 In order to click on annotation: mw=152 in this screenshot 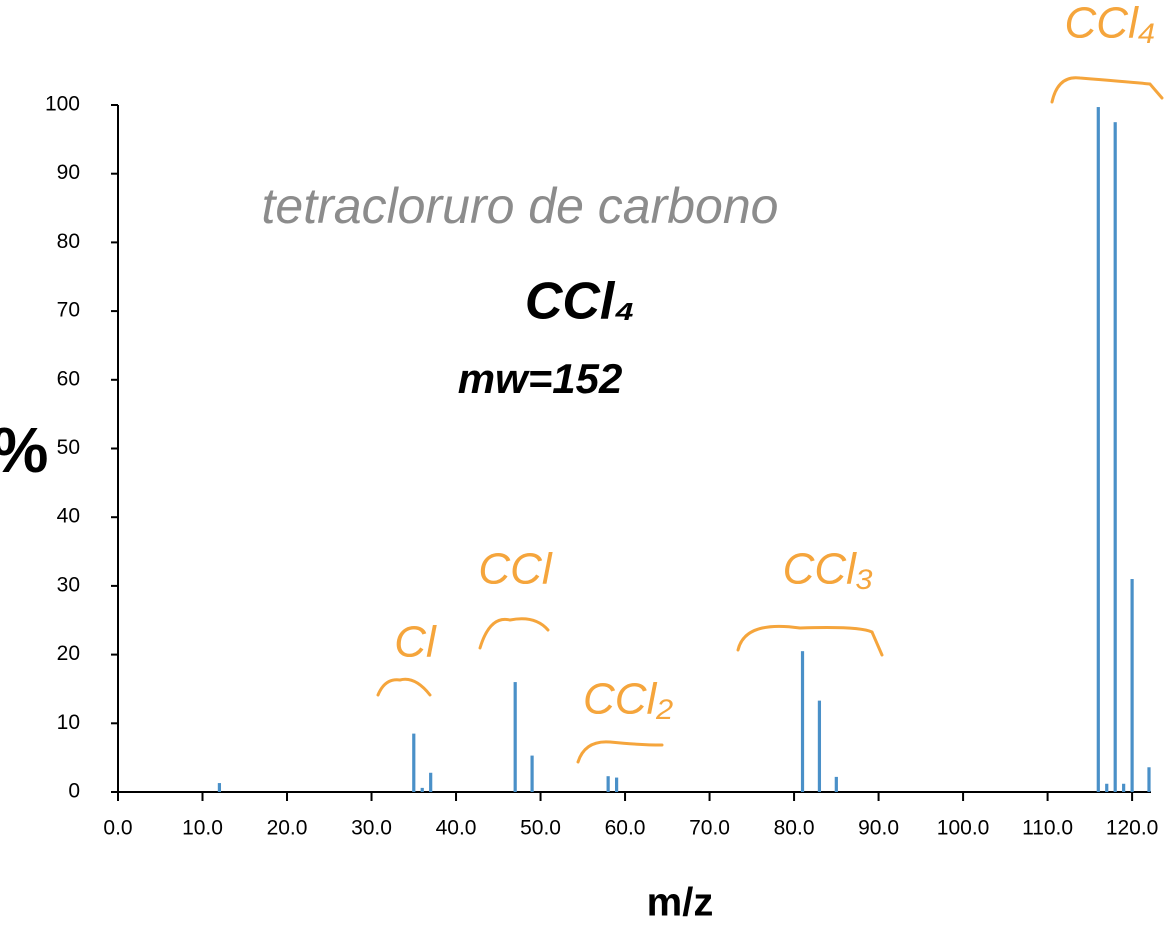, I will do `click(540, 378)`.